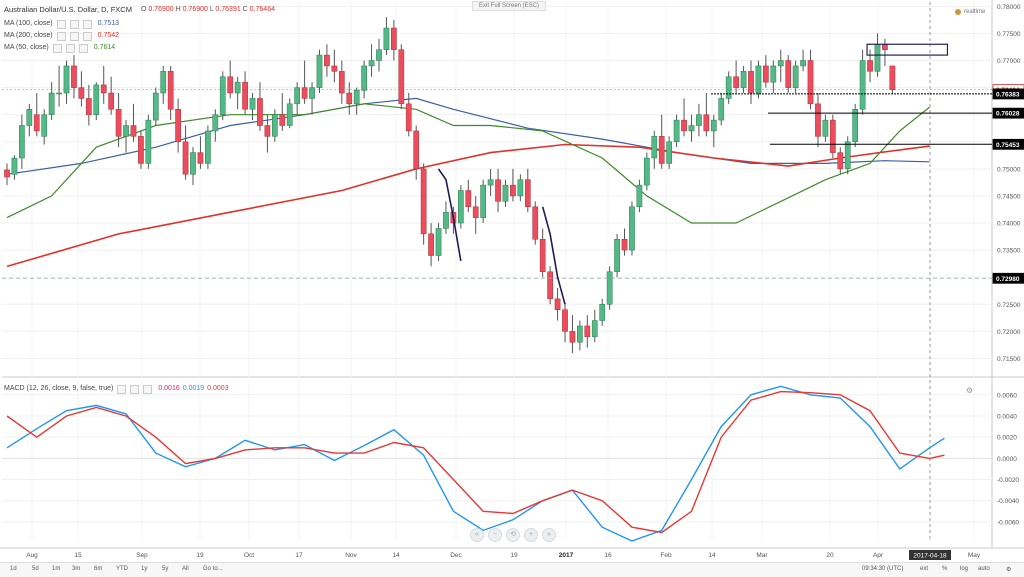 The image size is (1024, 577). What do you see at coordinates (1008, 501) in the screenshot?
I see `macd-tick-label: -0.0040` at bounding box center [1008, 501].